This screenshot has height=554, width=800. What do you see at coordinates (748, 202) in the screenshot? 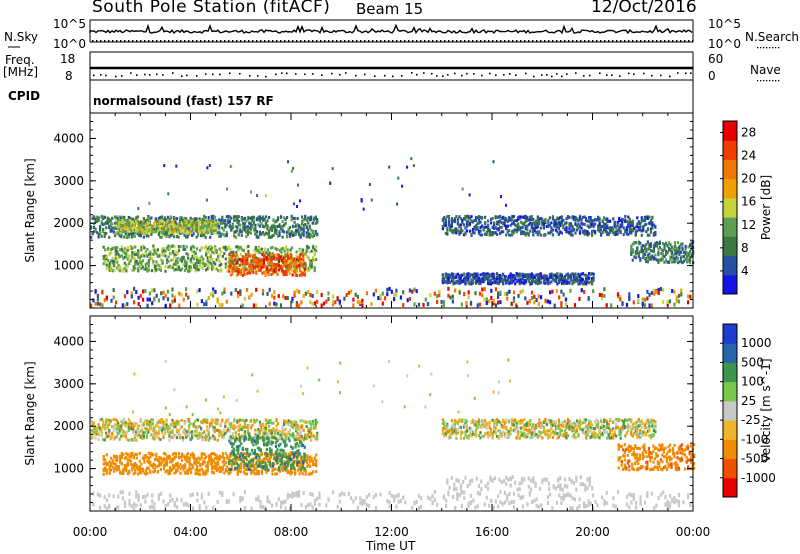
I see `colorbar-tick-label: 16` at bounding box center [748, 202].